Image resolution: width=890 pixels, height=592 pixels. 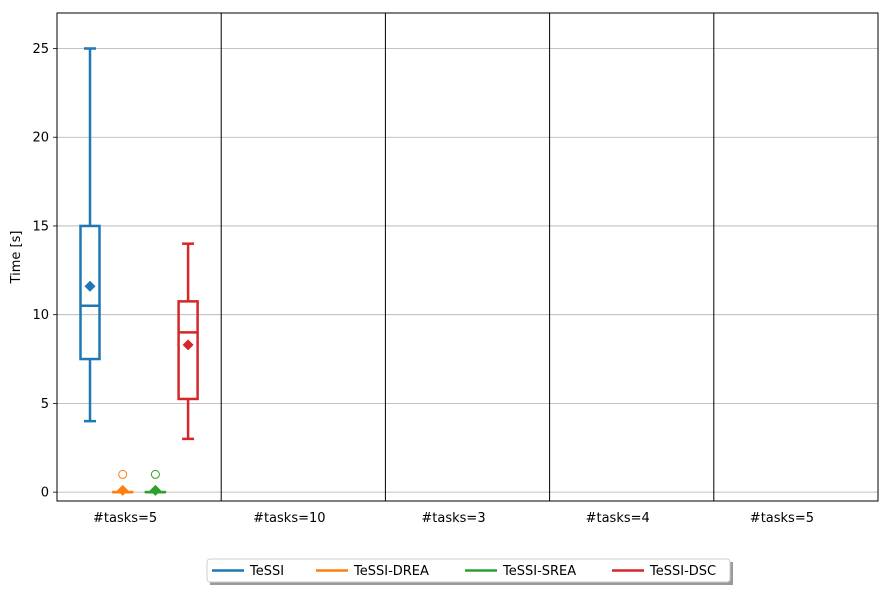 I want to click on box-TeSSI-DSC, so click(x=188, y=341).